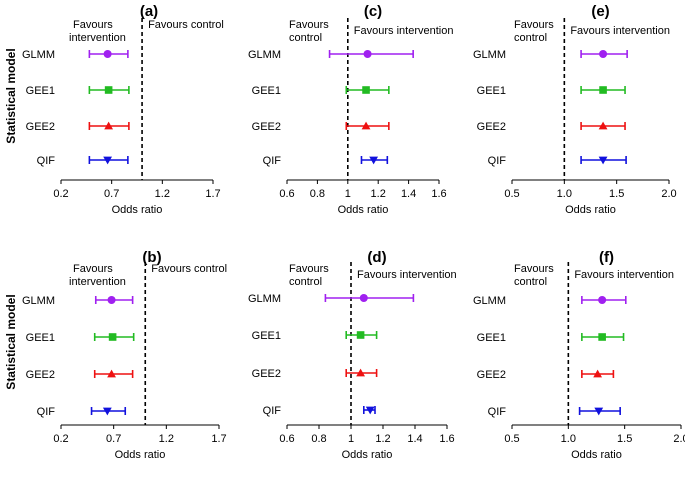 Image resolution: width=685 pixels, height=477 pixels. What do you see at coordinates (366, 125) in the screenshot?
I see `estimate-marker-c-gee2` at bounding box center [366, 125].